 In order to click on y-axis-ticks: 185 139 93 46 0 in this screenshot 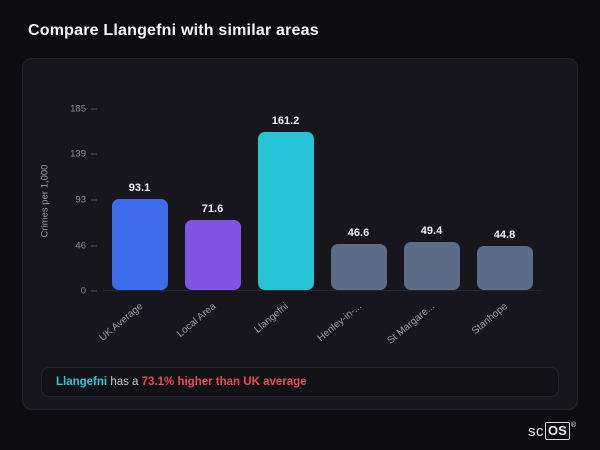, I will do `click(74, 200)`.